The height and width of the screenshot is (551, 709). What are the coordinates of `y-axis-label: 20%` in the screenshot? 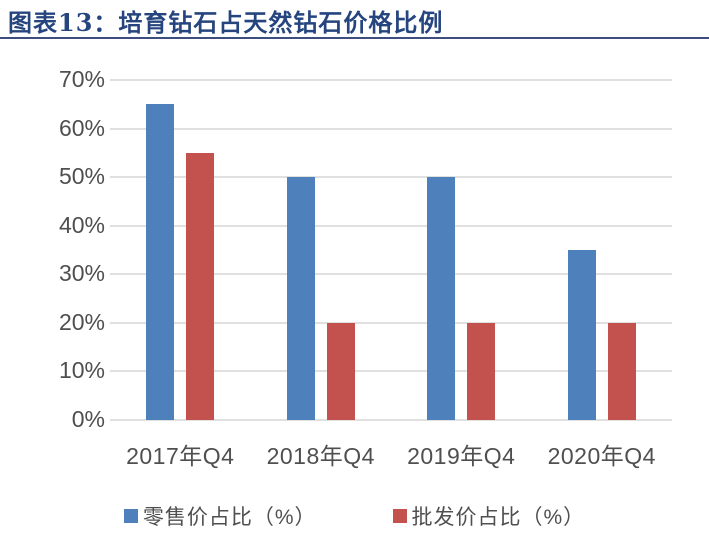 It's located at (81, 321).